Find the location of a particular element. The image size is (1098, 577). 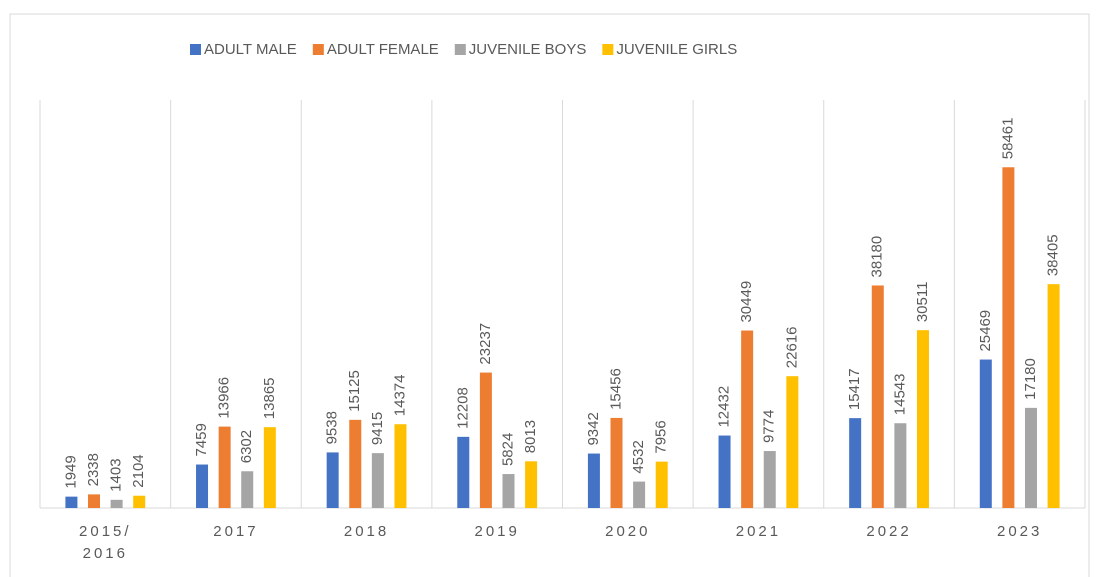

data-label: 15456 is located at coordinates (615, 389).